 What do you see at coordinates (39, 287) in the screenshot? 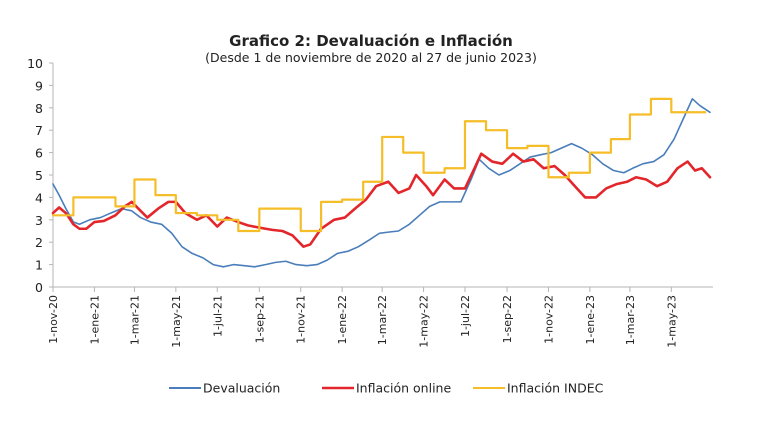
I see `y-tick-label: 0` at bounding box center [39, 287].